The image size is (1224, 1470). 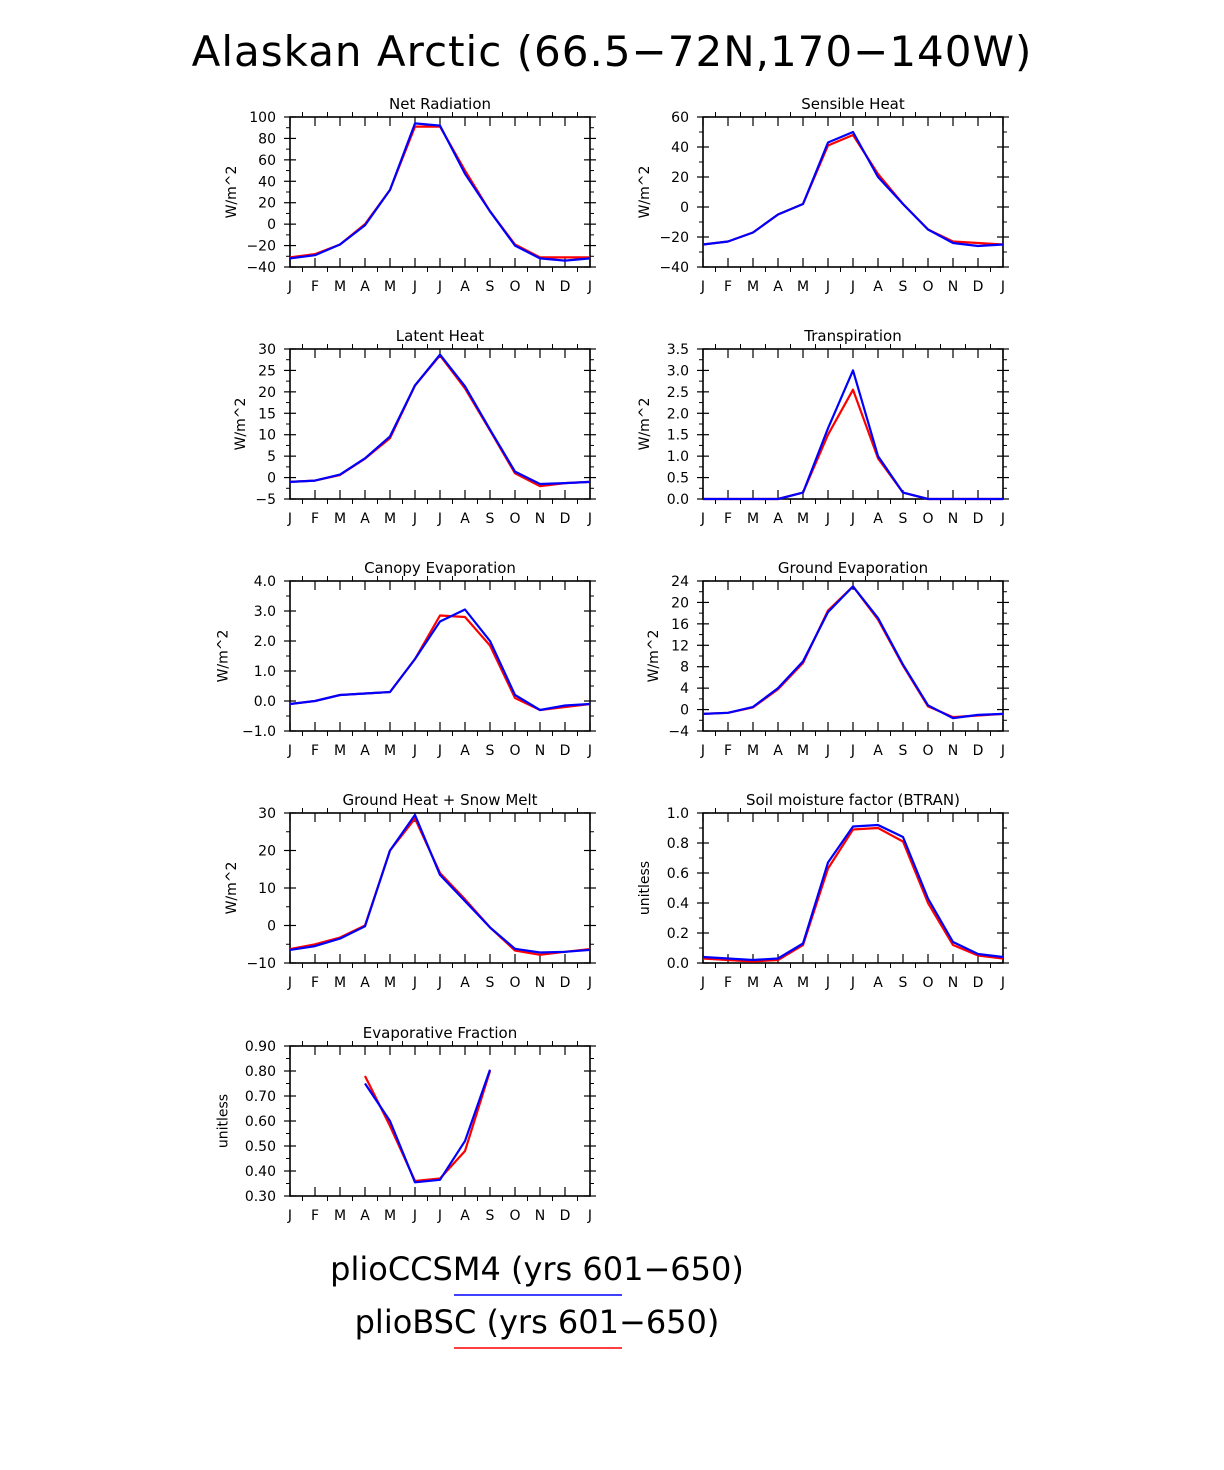 What do you see at coordinates (265, 612) in the screenshot?
I see `y-tick-label: 3.0` at bounding box center [265, 612].